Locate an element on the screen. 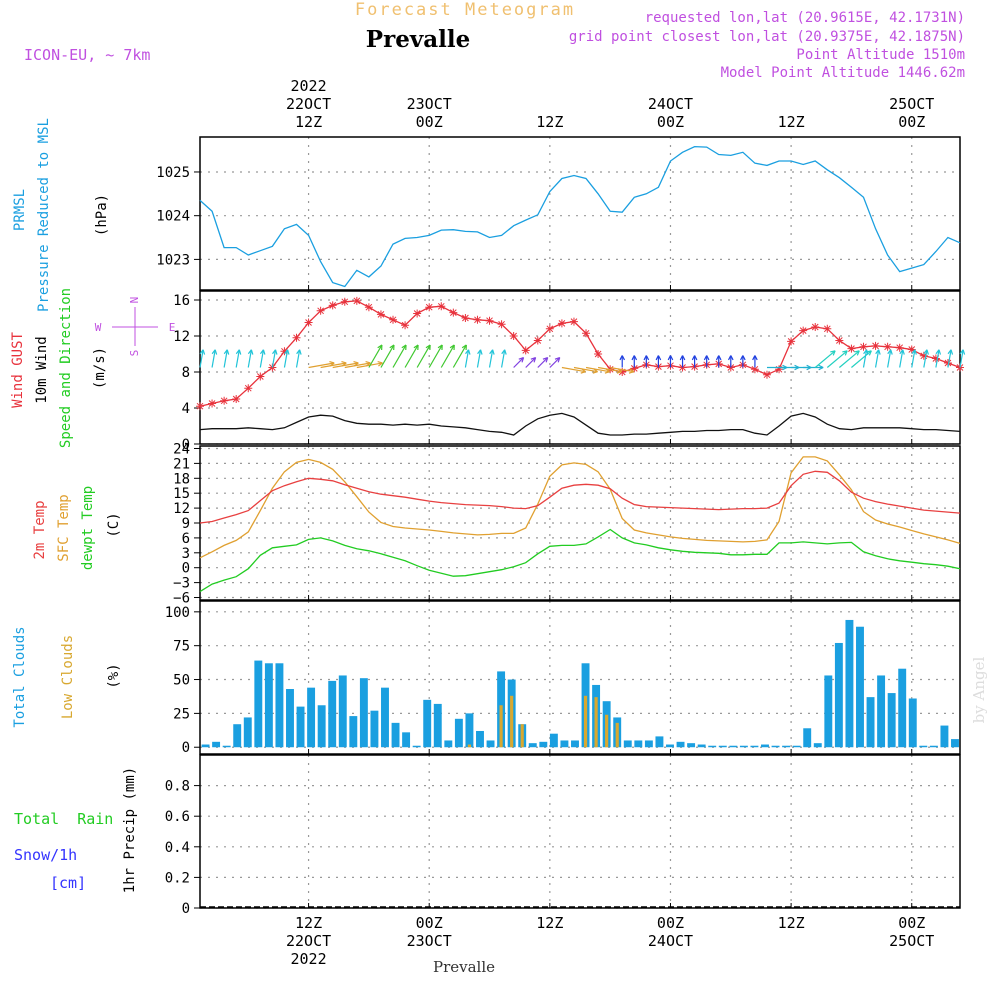 The width and height of the screenshot is (1000, 1000). top-time-label: 12Z is located at coordinates (549, 122).